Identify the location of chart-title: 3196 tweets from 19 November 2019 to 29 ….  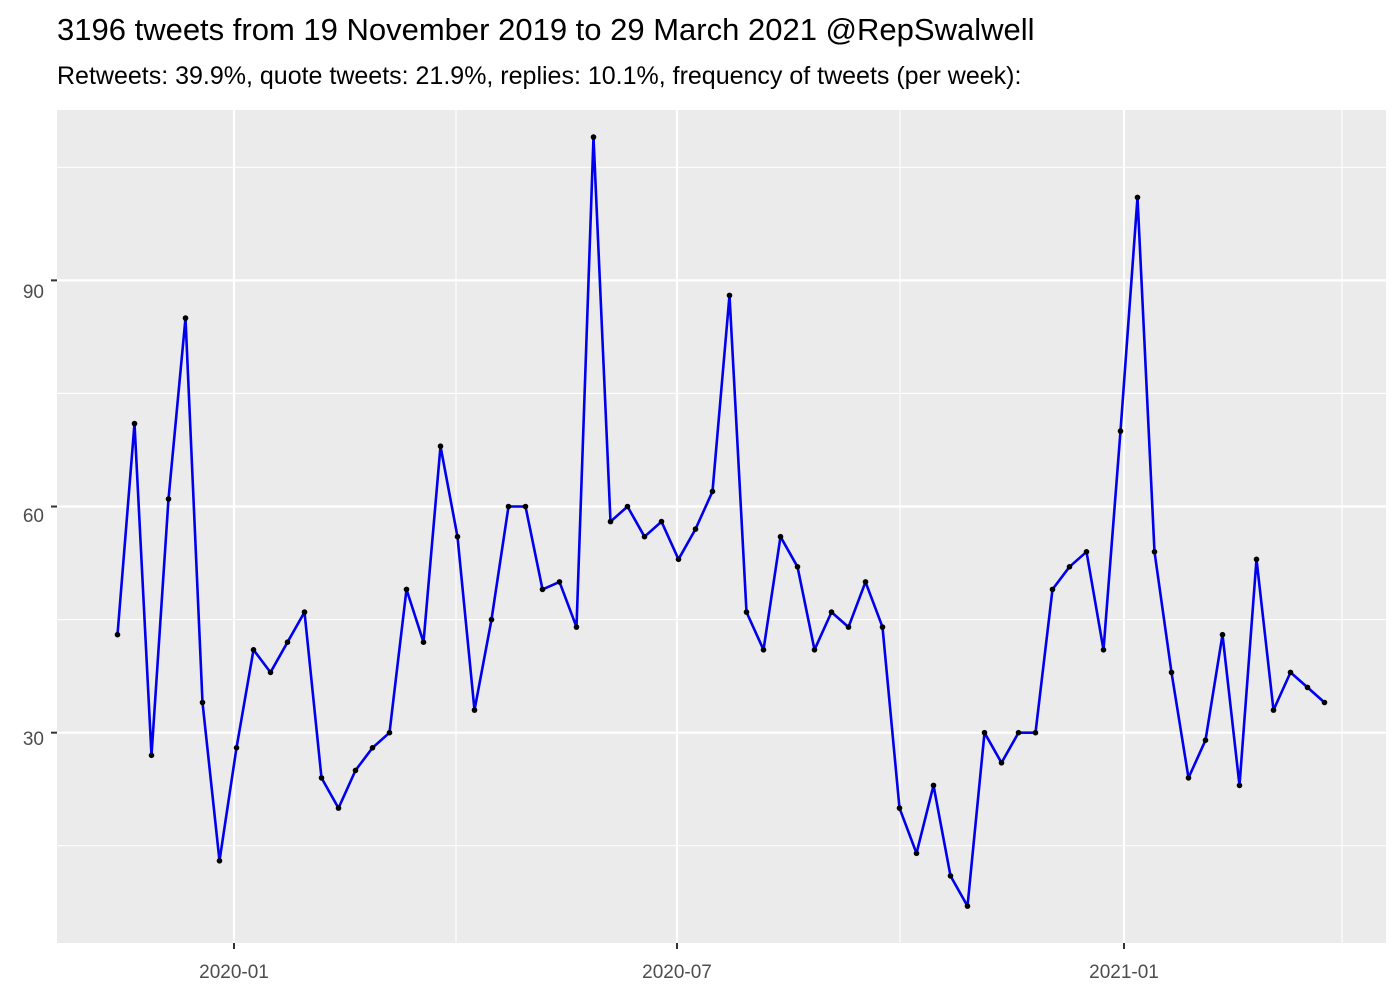
(546, 29).